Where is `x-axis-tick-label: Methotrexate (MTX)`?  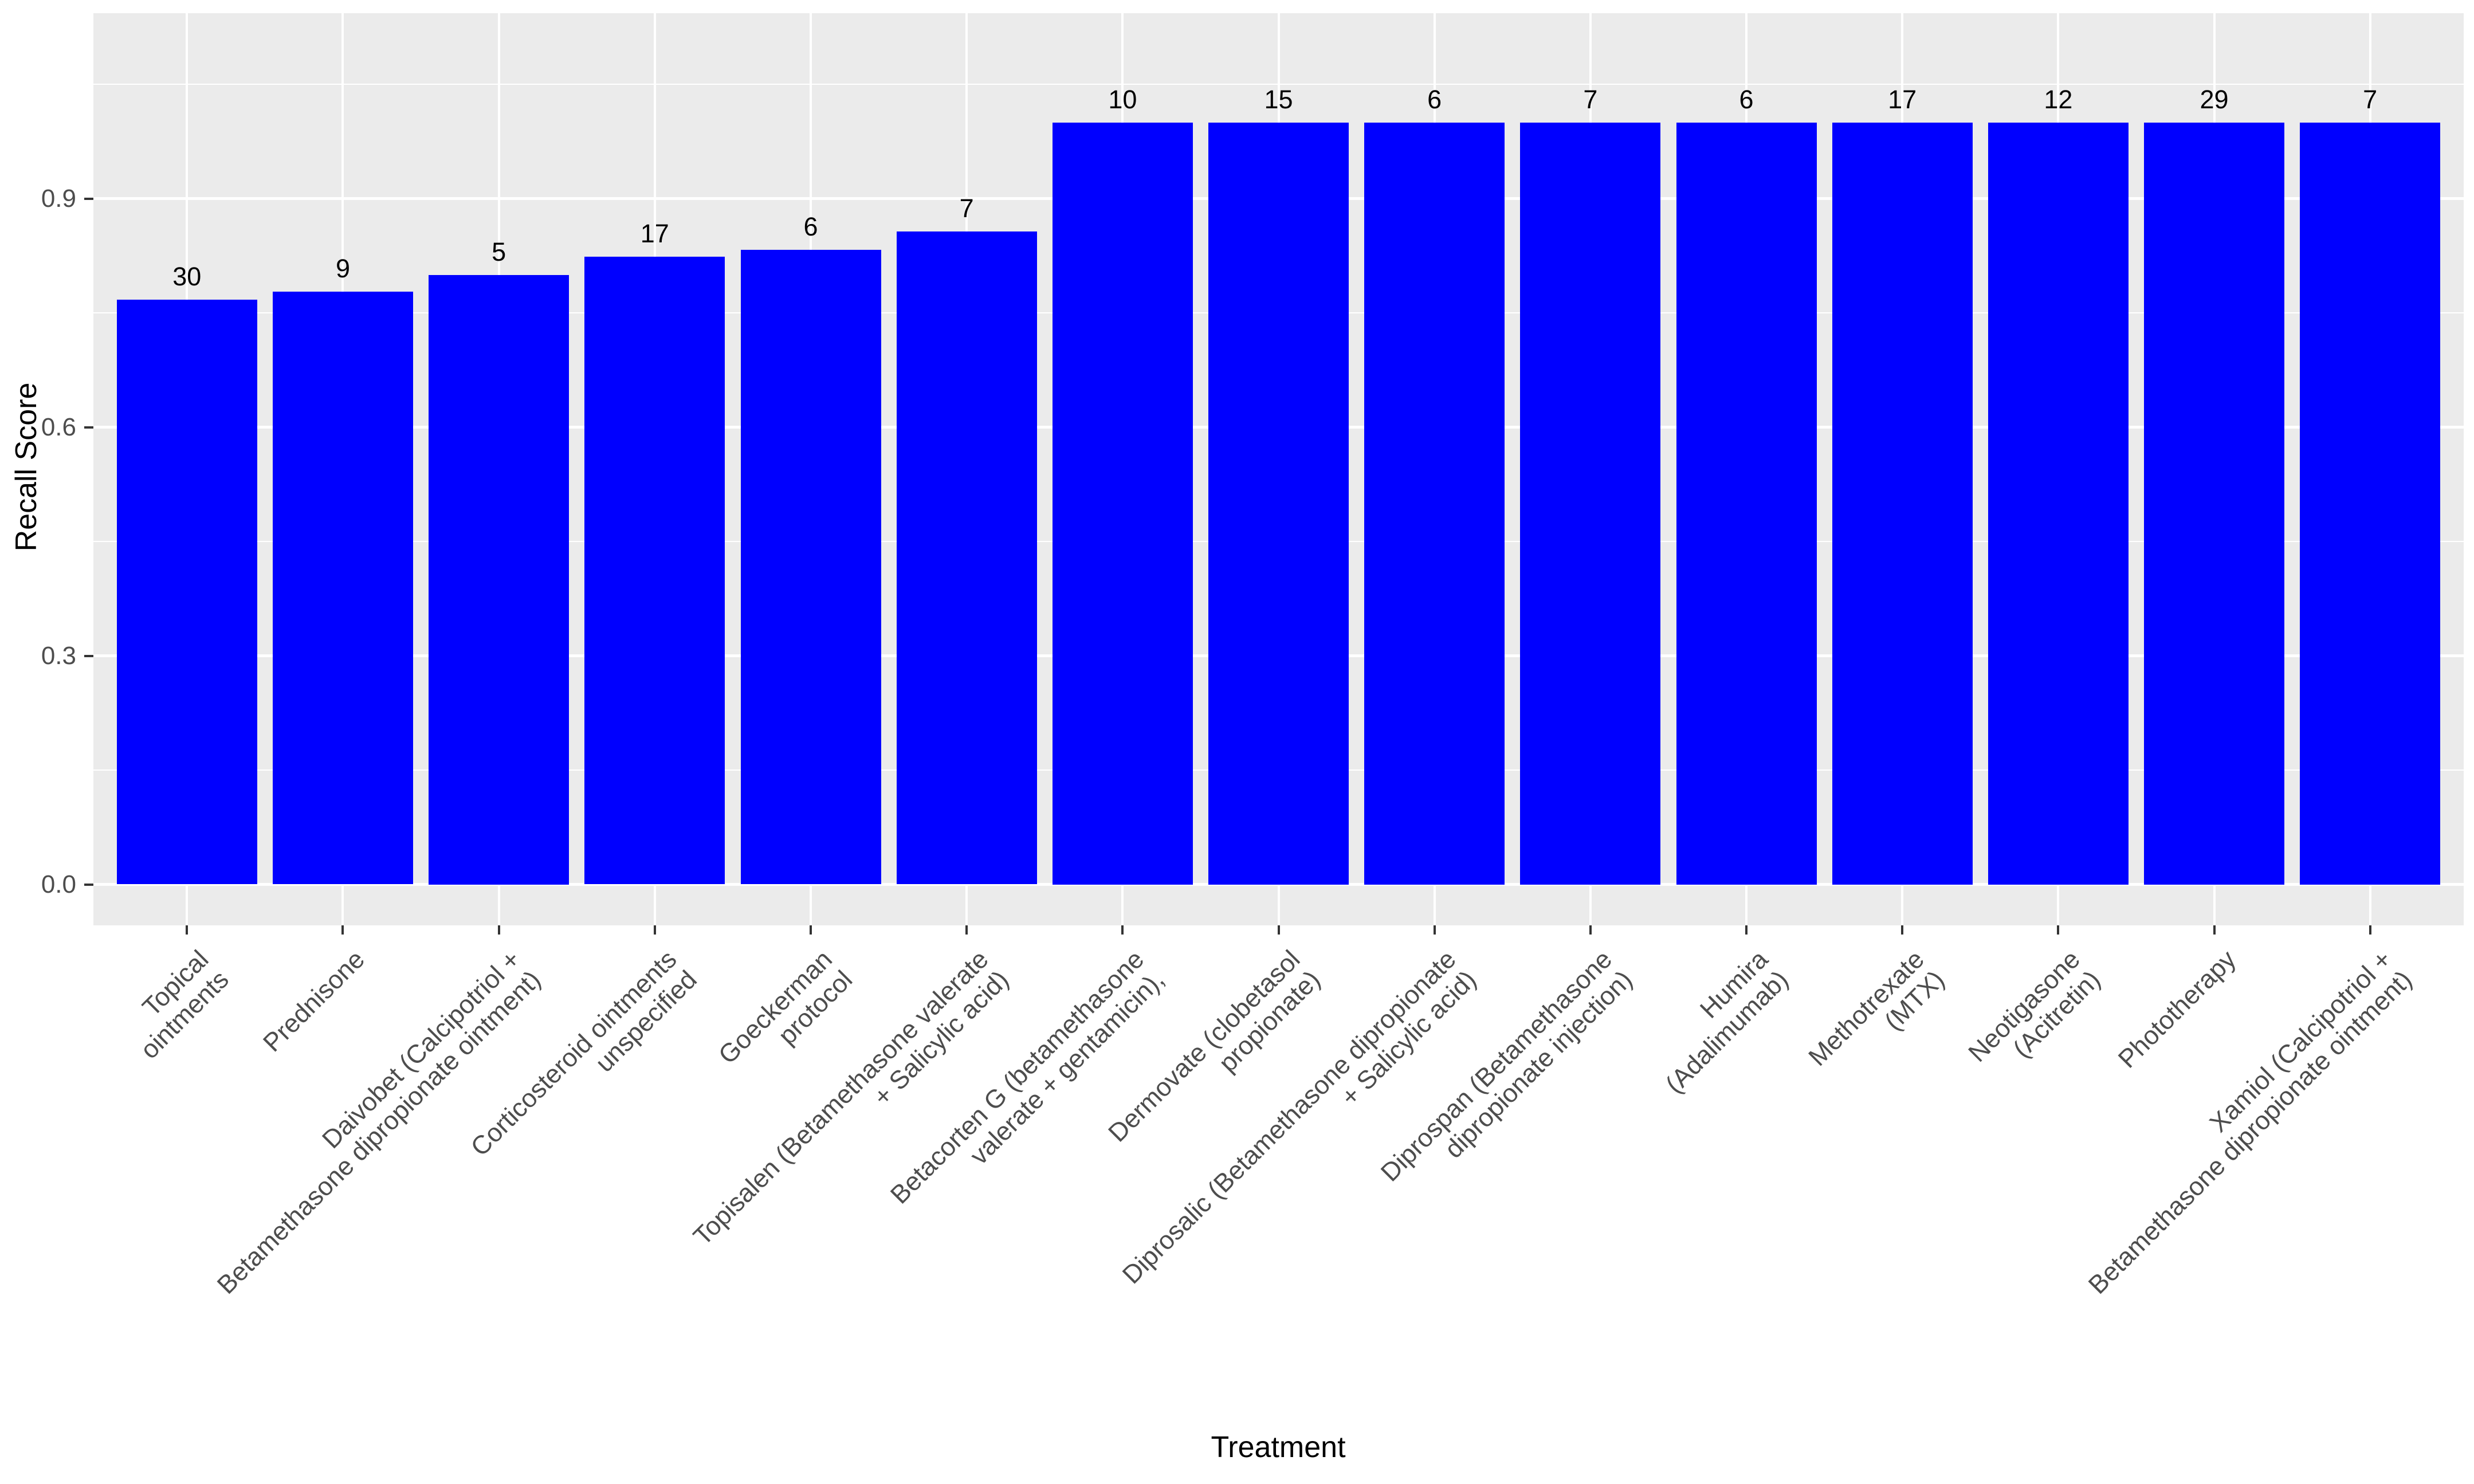
x-axis-tick-label: Methotrexate (MTX) is located at coordinates (1876, 1008).